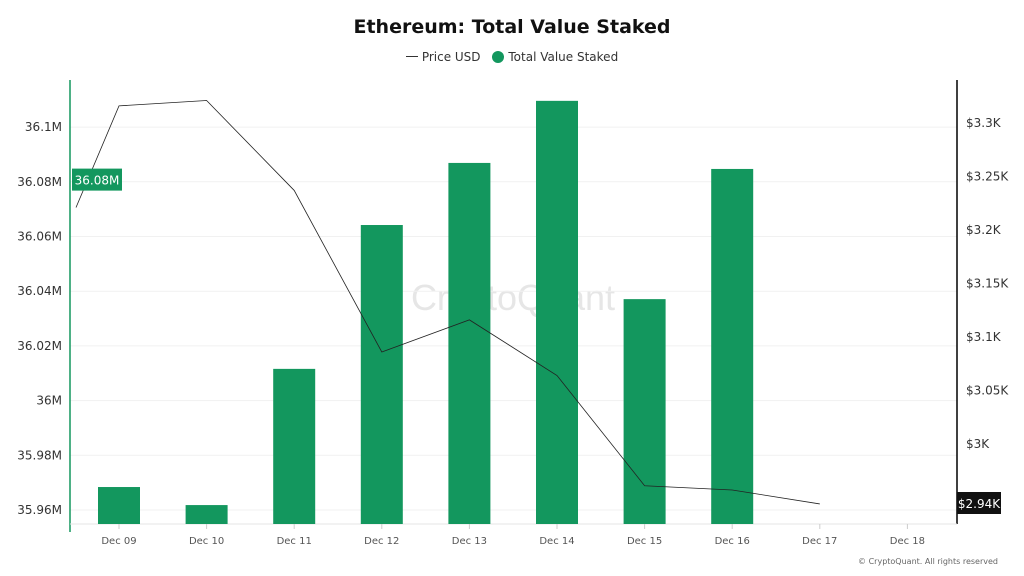 The width and height of the screenshot is (1024, 576). I want to click on left-tick-label: 36.06M, so click(39, 237).